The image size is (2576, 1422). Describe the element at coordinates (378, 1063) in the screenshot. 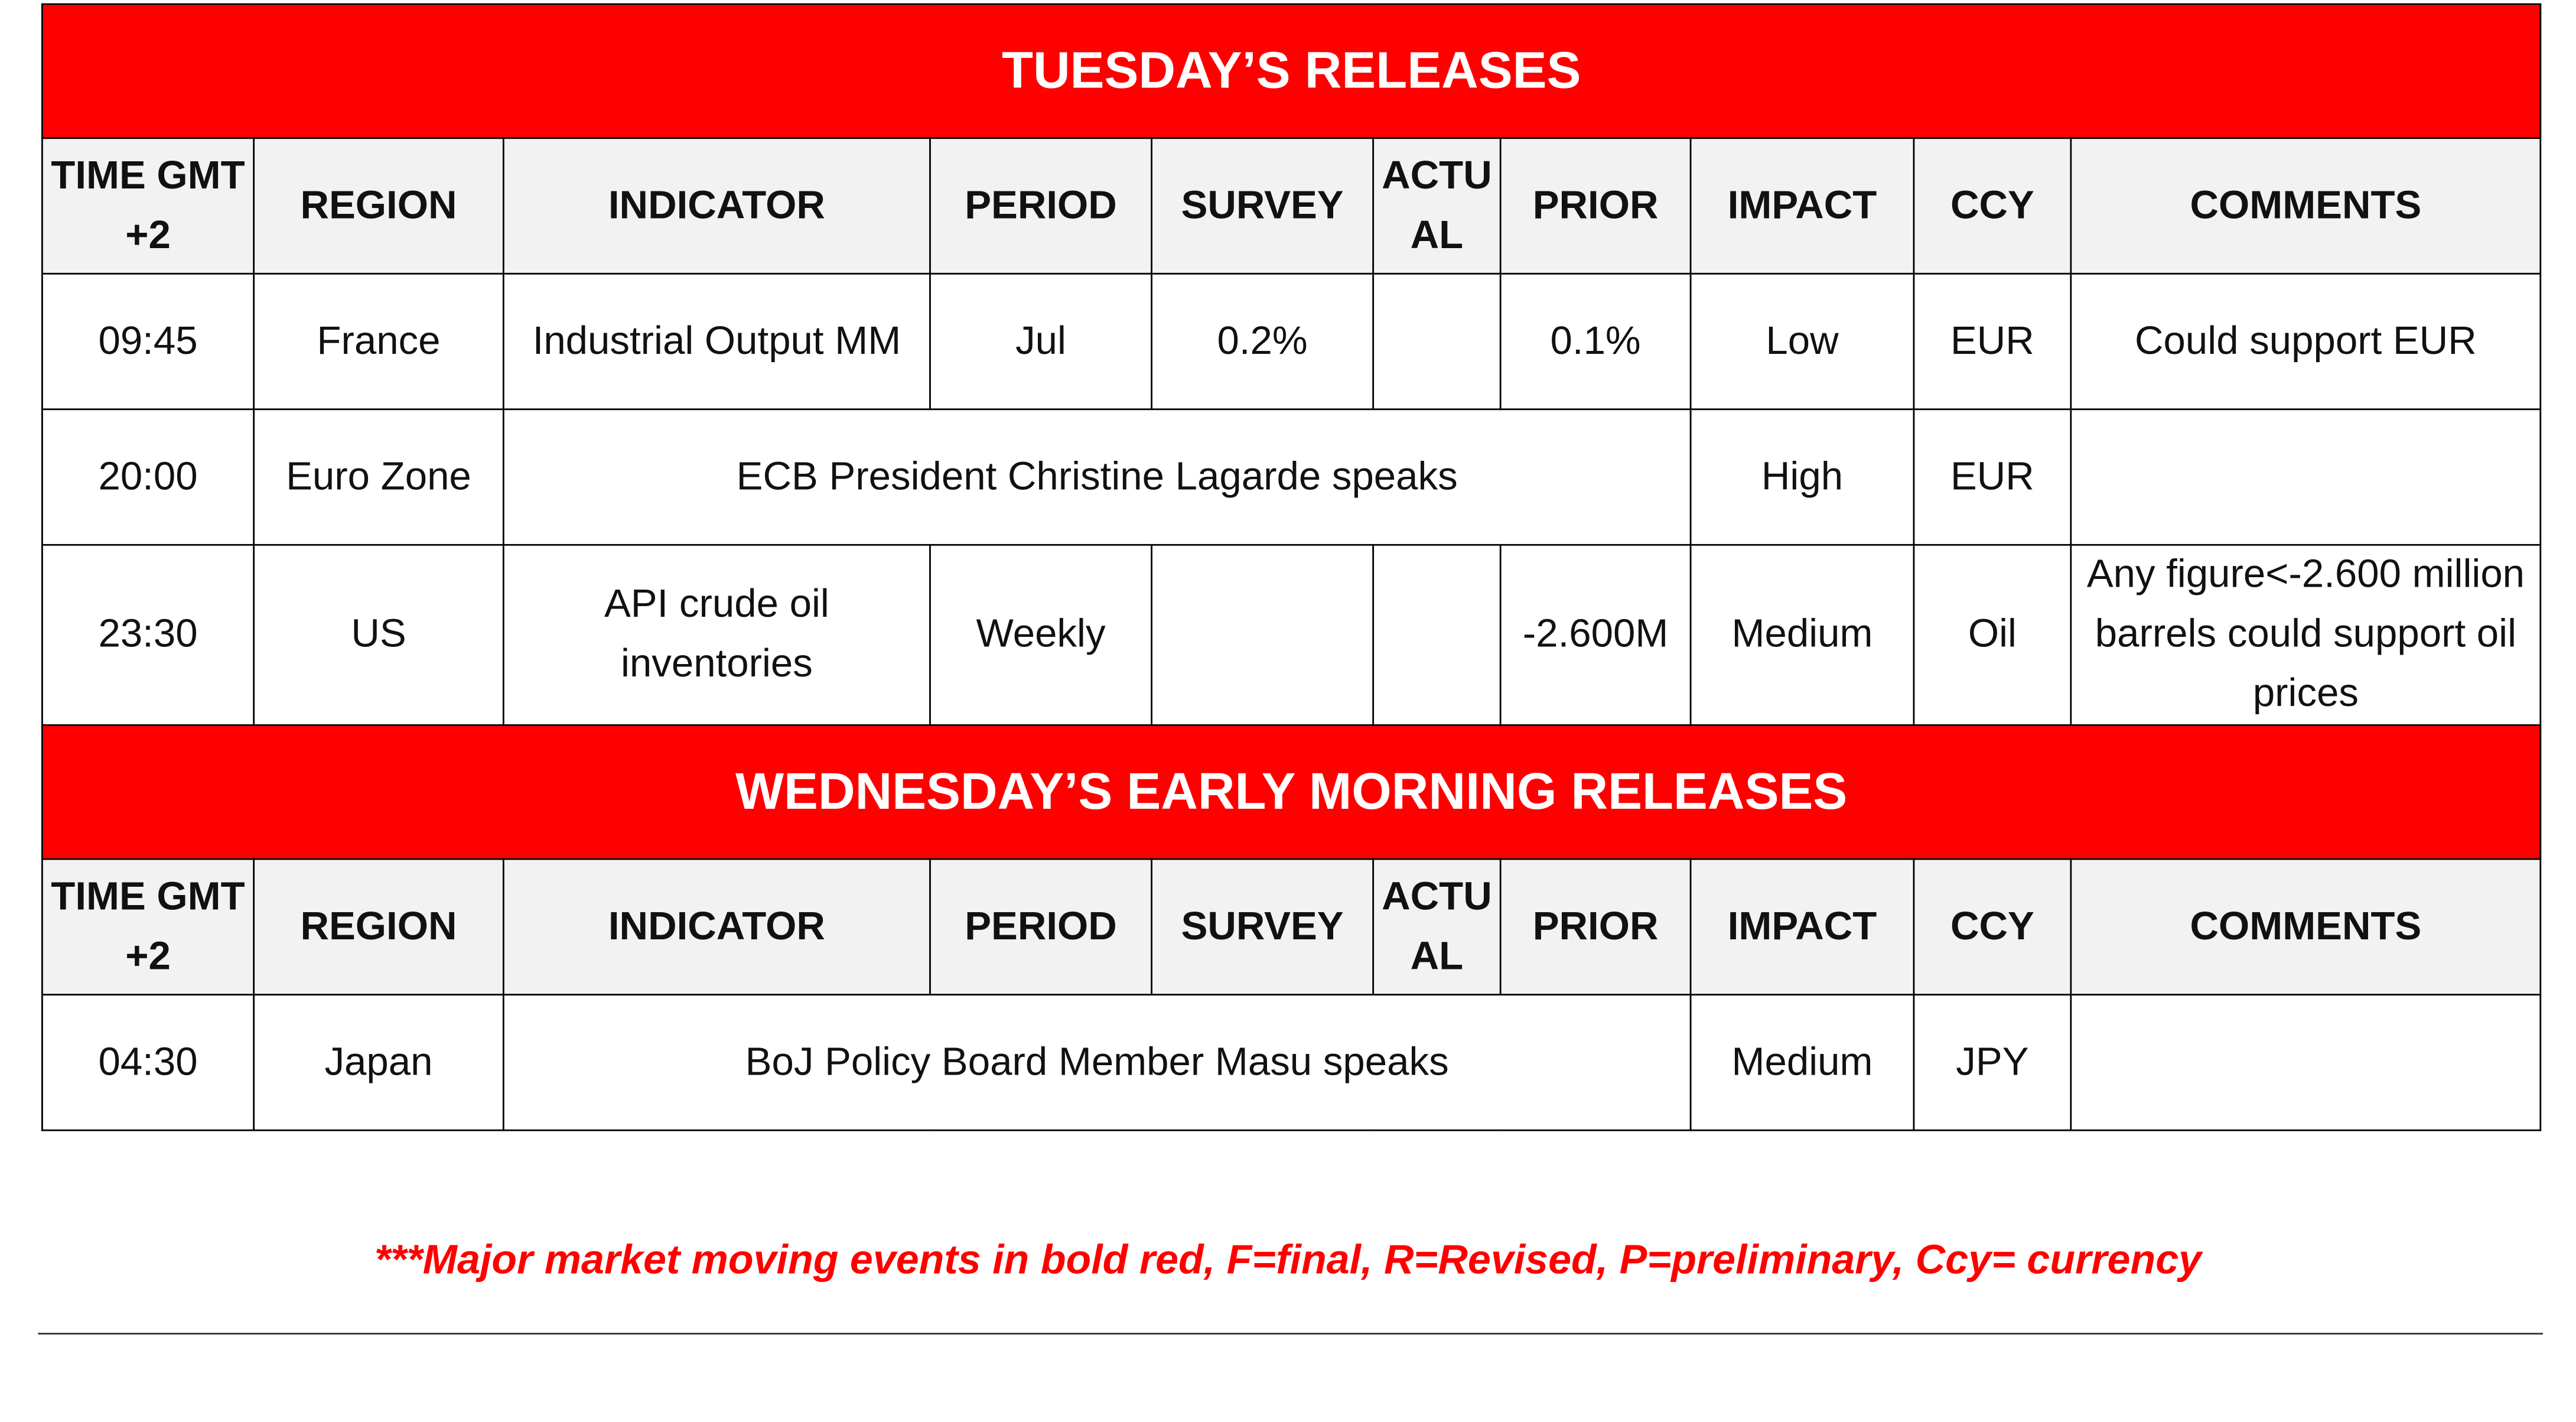

I see `region-cell: Japan` at that location.